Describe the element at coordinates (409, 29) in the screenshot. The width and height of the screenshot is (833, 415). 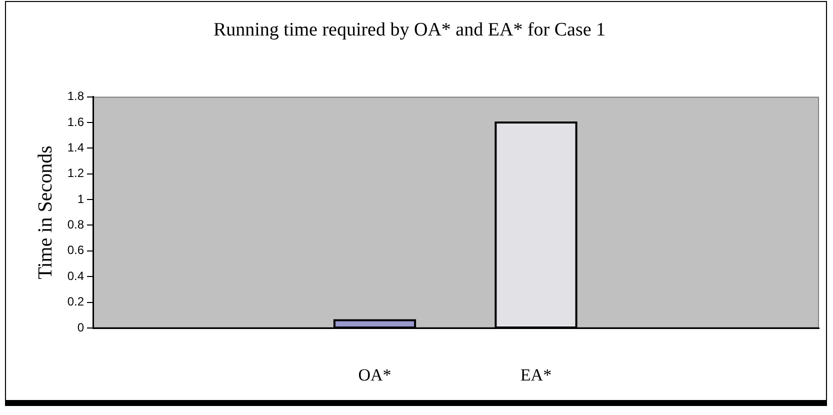
I see `chart-title: Running time required by OA* and EA* for Case 1` at that location.